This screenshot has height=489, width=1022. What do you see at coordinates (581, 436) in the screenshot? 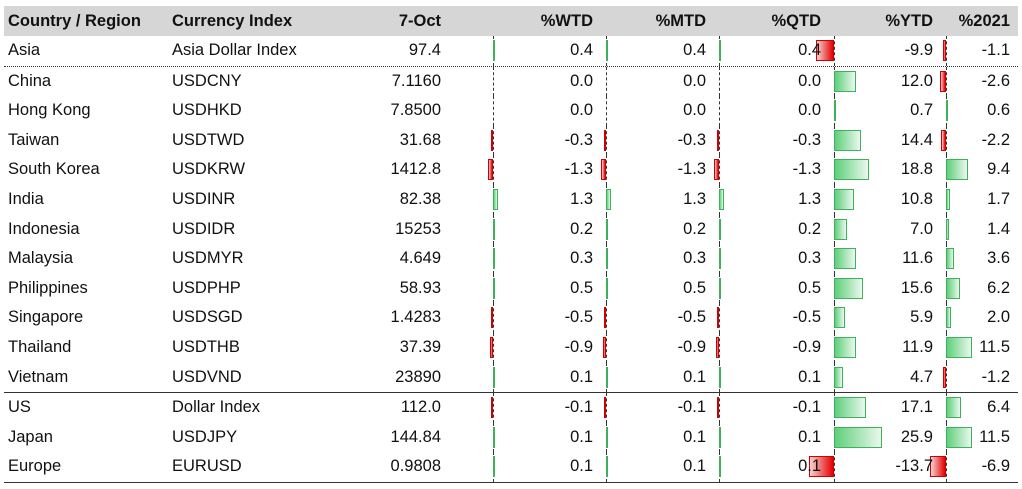
I see `wtd-value: 0.1` at bounding box center [581, 436].